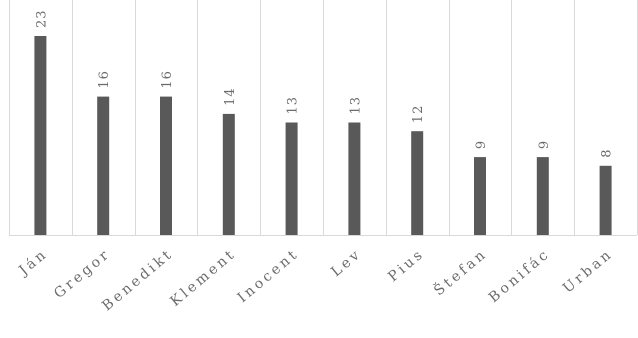 This screenshot has width=638, height=338. I want to click on category-label-4: Inocent, so click(269, 276).